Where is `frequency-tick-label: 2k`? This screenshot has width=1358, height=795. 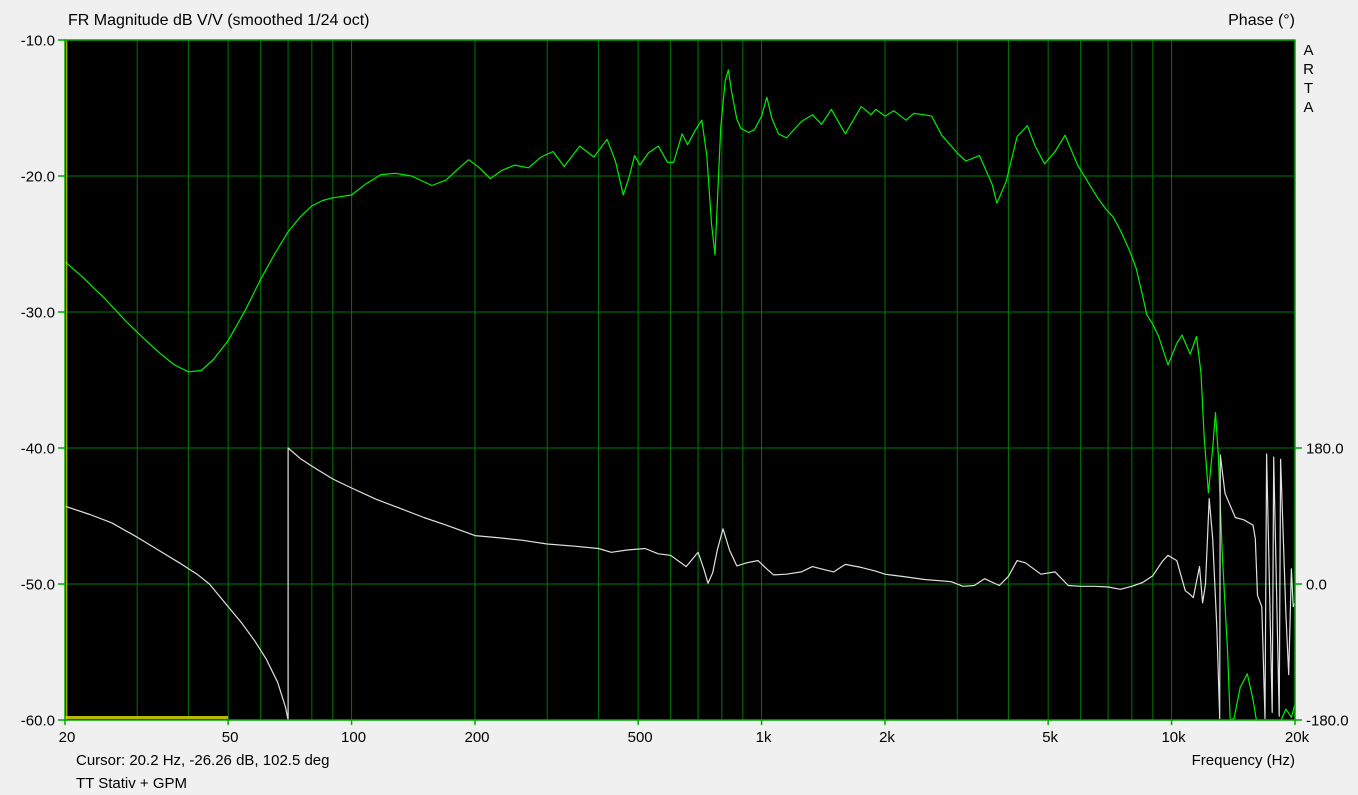 frequency-tick-label: 2k is located at coordinates (887, 737).